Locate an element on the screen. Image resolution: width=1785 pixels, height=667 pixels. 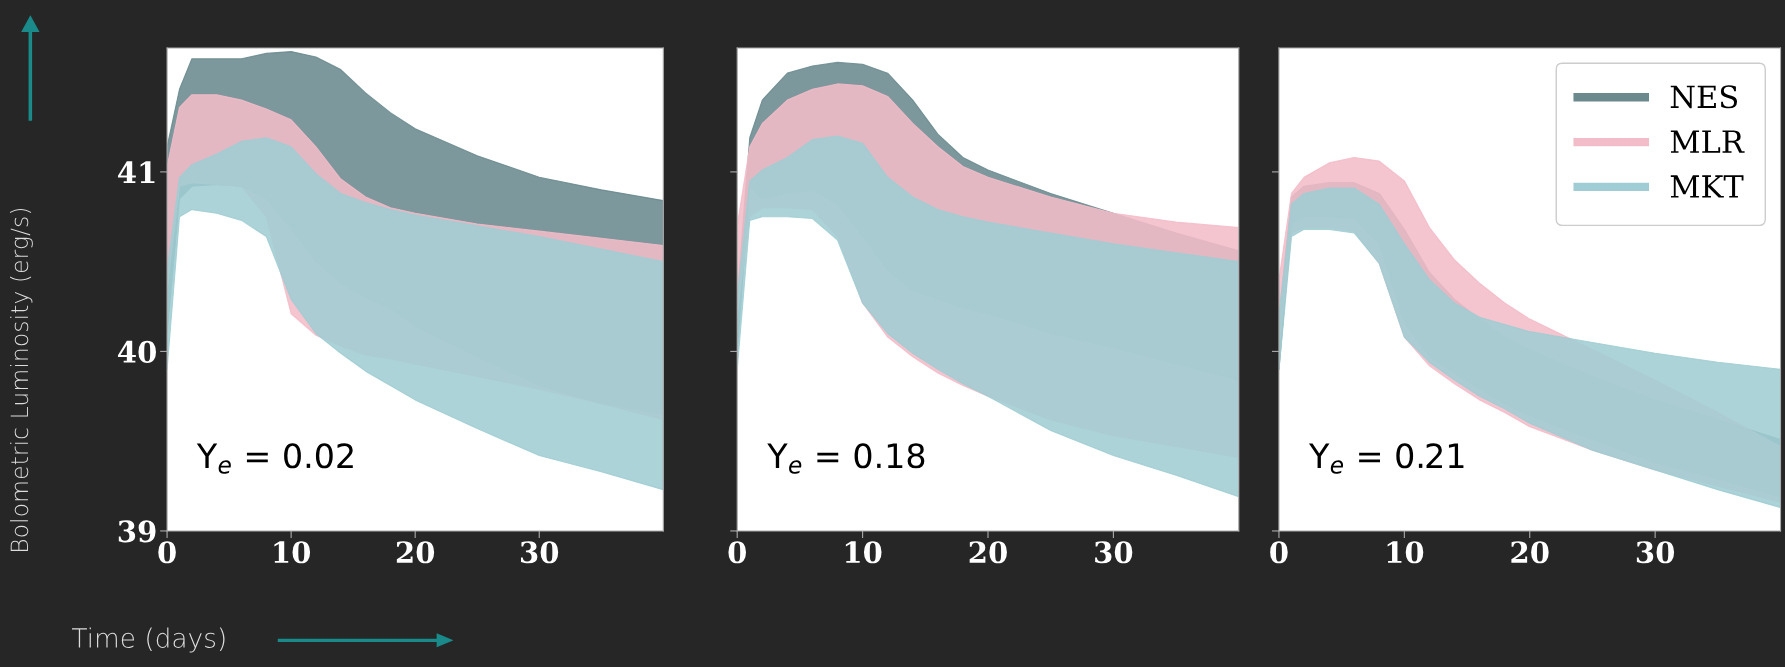
y-tick-label: 40 is located at coordinates (136, 351).